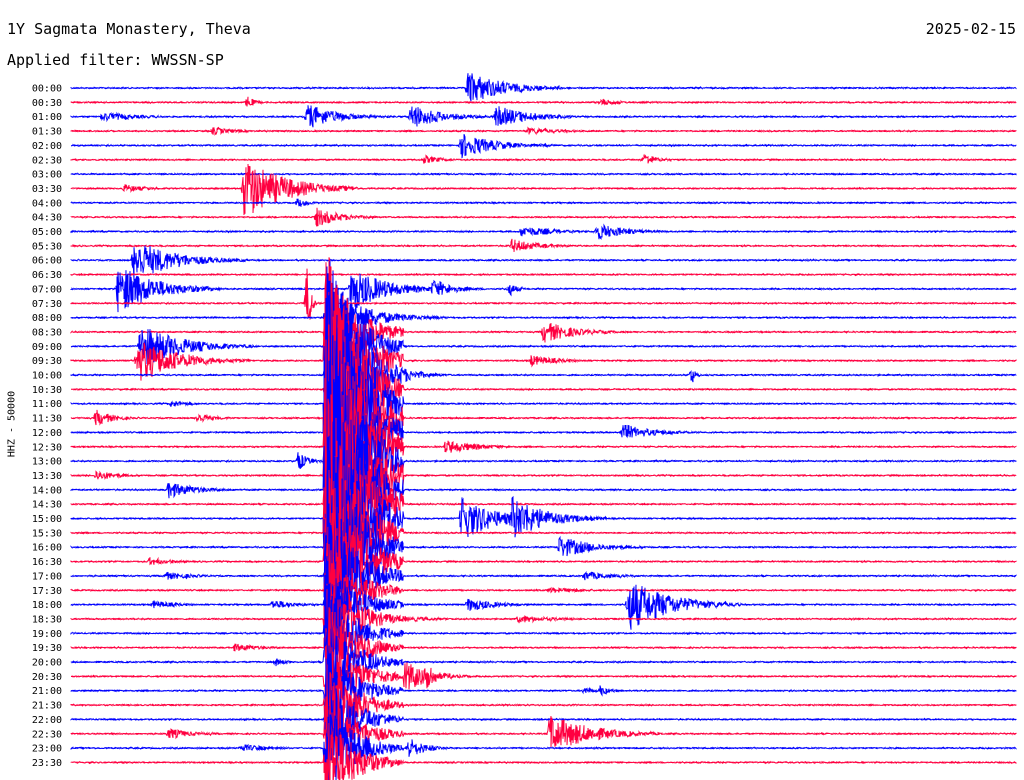 The height and width of the screenshot is (780, 1024). Describe the element at coordinates (47, 720) in the screenshot. I see `trace-time-label: 22:00` at that location.